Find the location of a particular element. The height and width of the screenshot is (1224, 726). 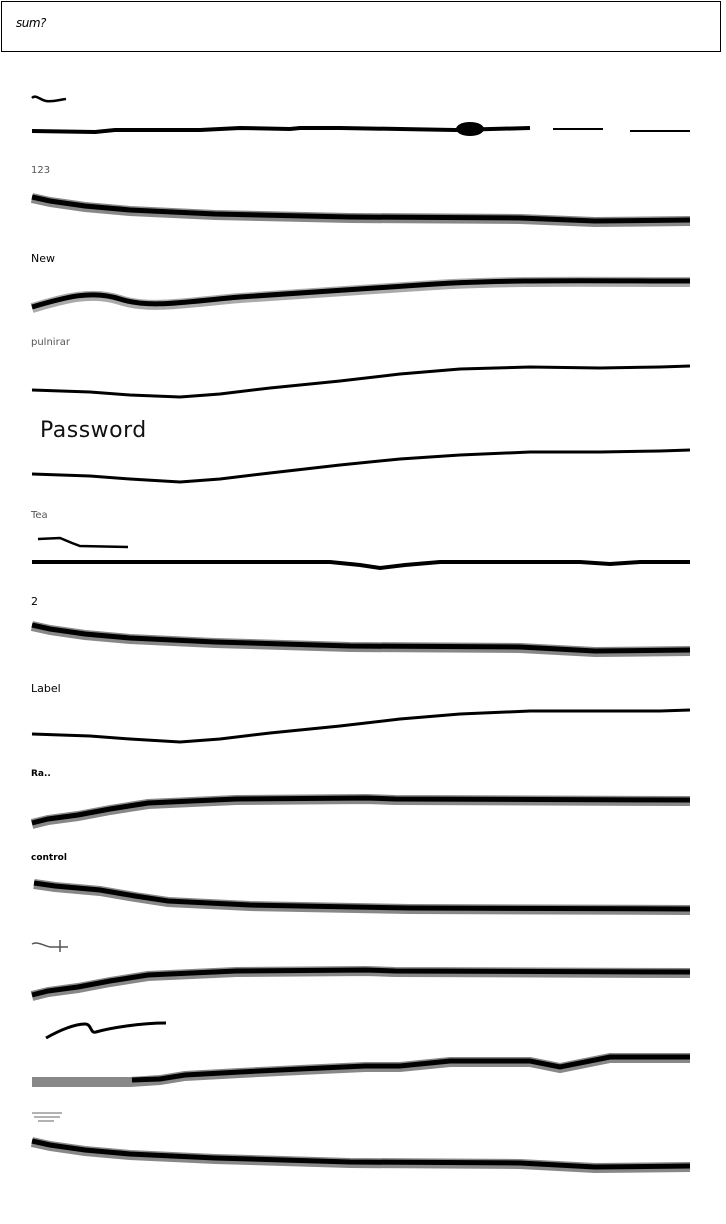

signature-field-4: pulnirar is located at coordinates (363, 372).